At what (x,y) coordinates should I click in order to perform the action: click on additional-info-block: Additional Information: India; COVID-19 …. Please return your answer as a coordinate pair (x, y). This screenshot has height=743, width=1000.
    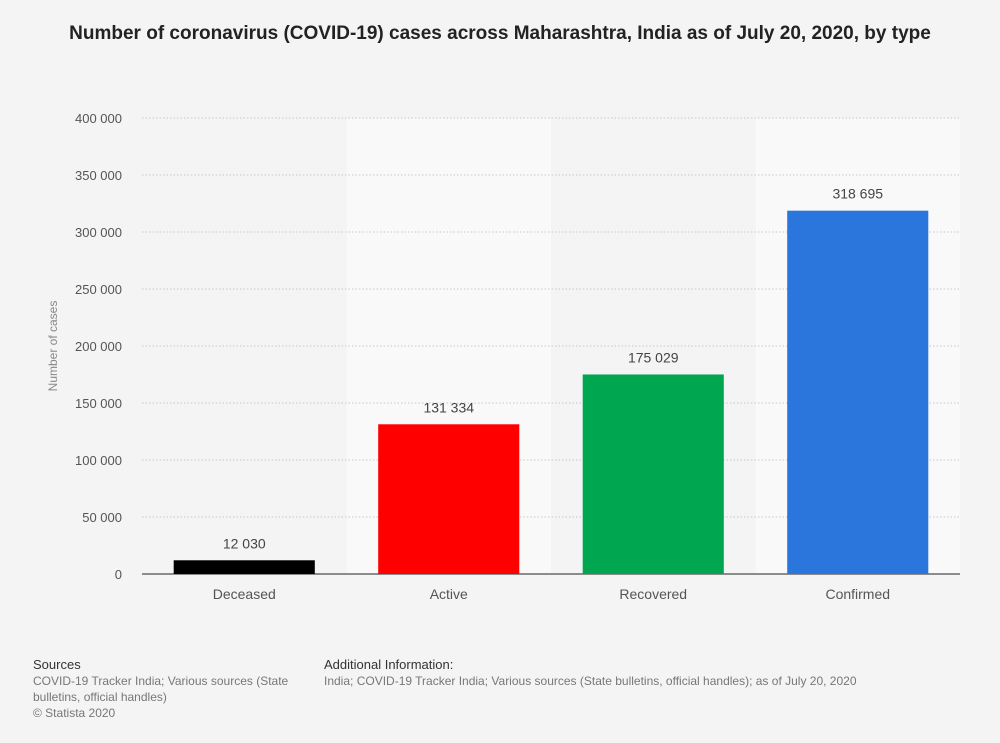
    Looking at the image, I should click on (634, 673).